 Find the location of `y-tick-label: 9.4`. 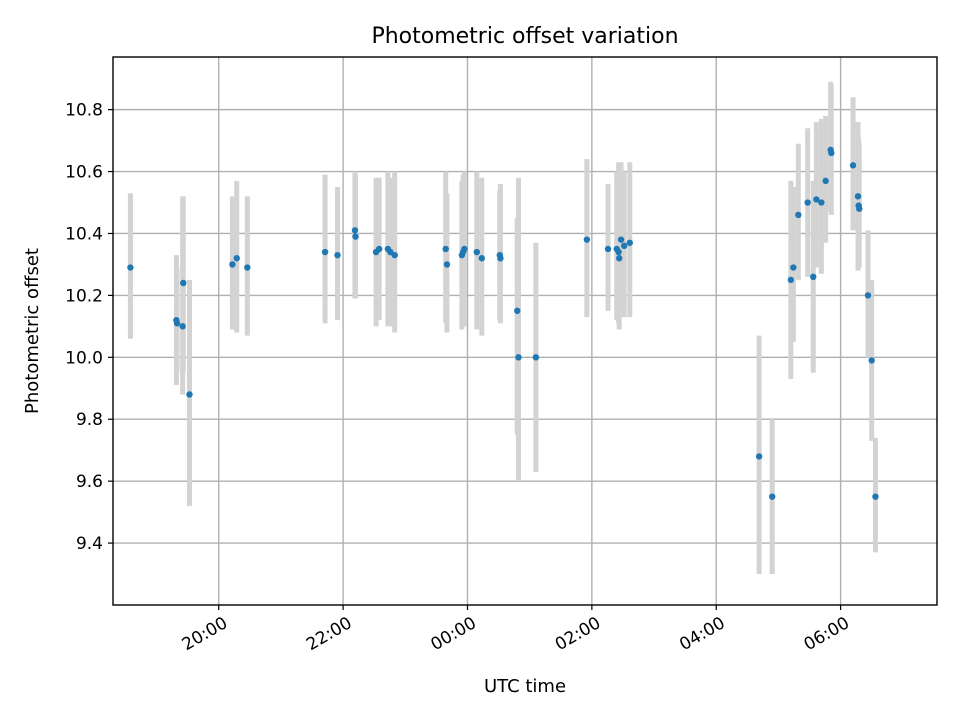

y-tick-label: 9.4 is located at coordinates (89, 544).